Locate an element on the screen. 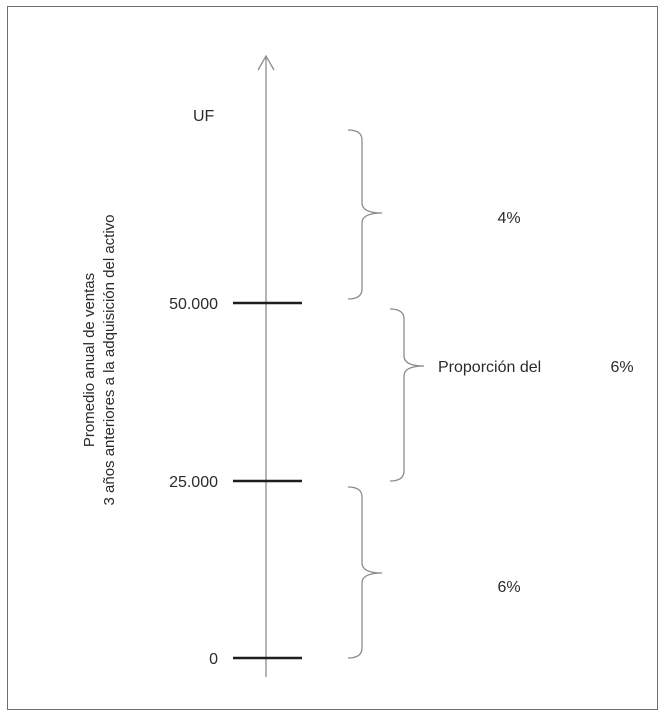 The width and height of the screenshot is (667, 715). axis-unit-label: UF is located at coordinates (204, 116).